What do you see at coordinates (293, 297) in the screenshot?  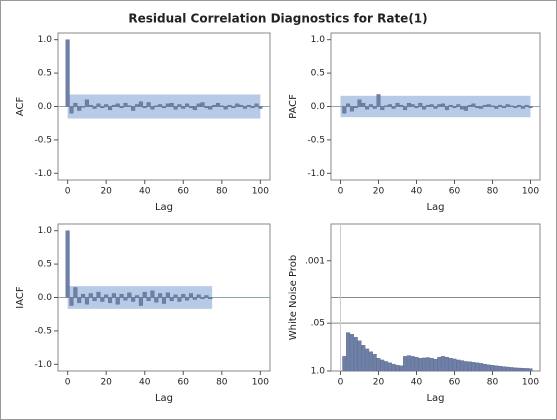 I see `y-axis-label: White Noise Prob` at bounding box center [293, 297].